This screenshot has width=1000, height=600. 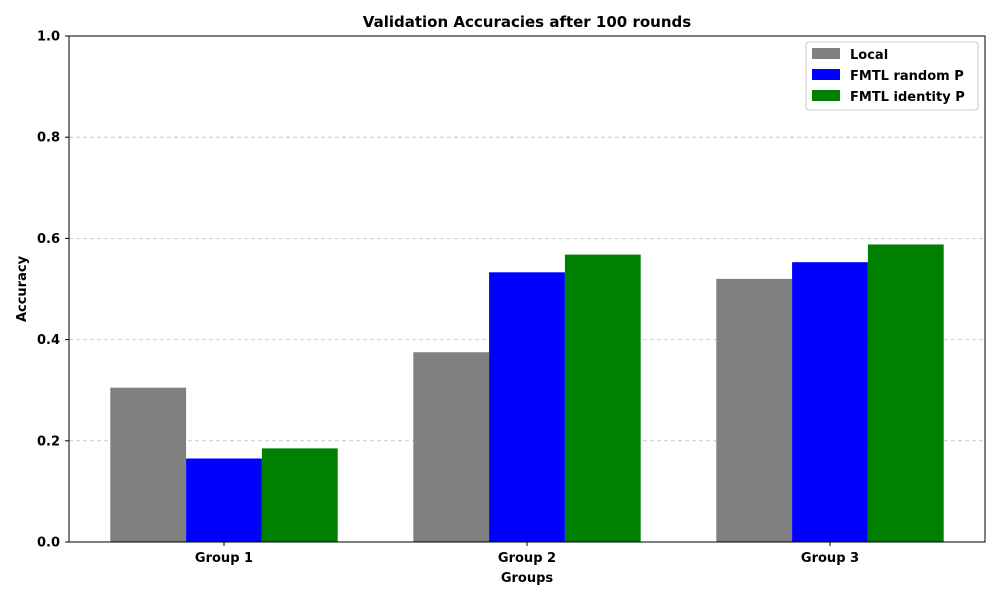 I want to click on y-tick-label: 0.8, so click(x=48, y=138).